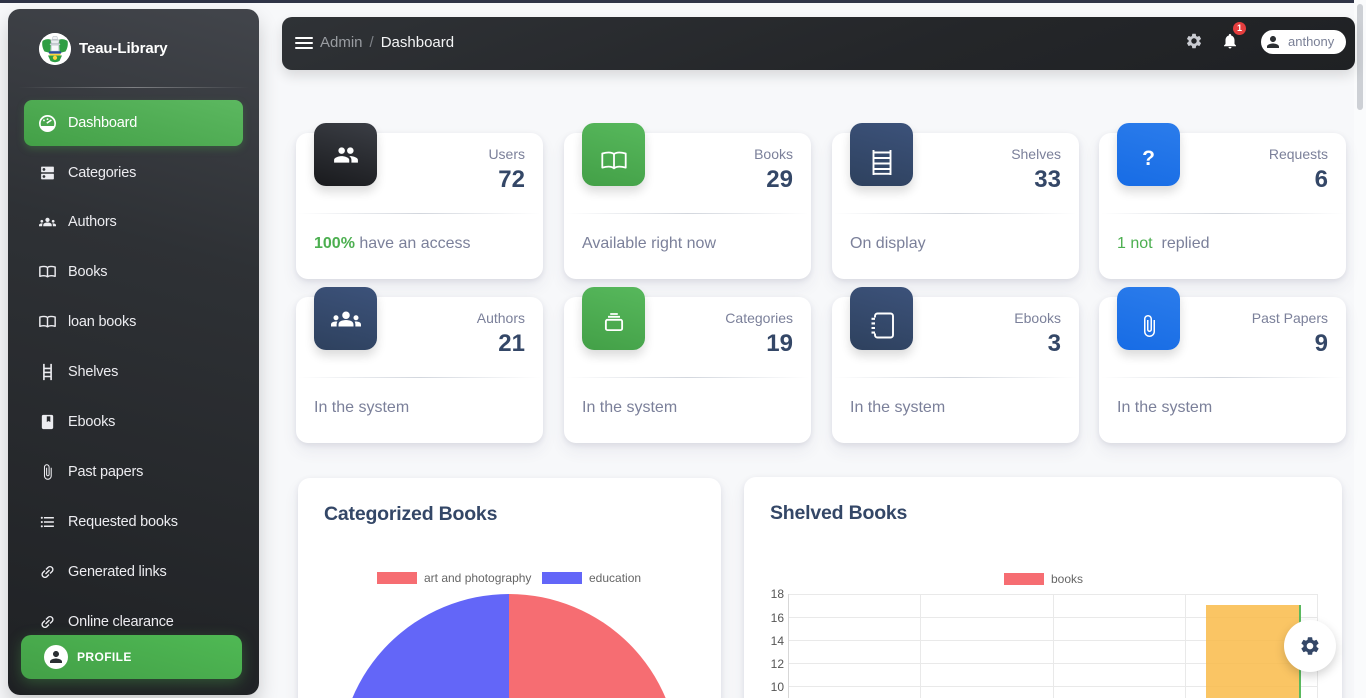 This screenshot has width=1366, height=698. I want to click on svg-text: 10, so click(778, 687).